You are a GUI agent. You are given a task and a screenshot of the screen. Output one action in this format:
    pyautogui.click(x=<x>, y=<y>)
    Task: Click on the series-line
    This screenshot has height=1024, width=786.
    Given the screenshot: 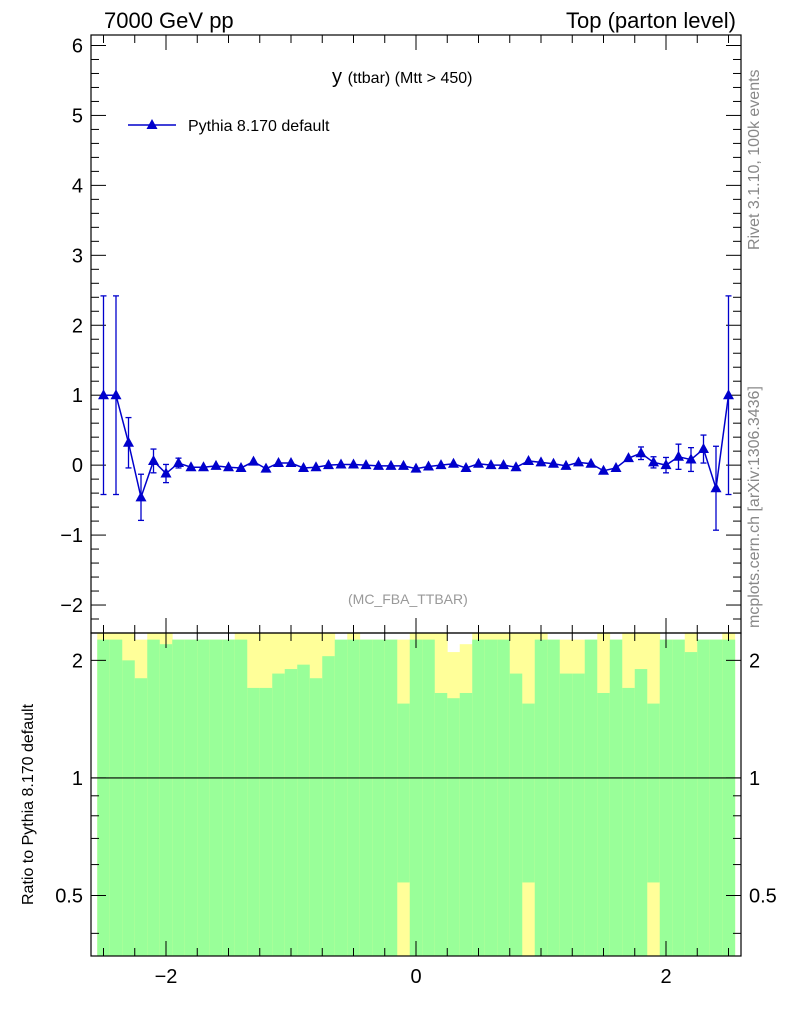 What is the action you would take?
    pyautogui.click(x=416, y=447)
    